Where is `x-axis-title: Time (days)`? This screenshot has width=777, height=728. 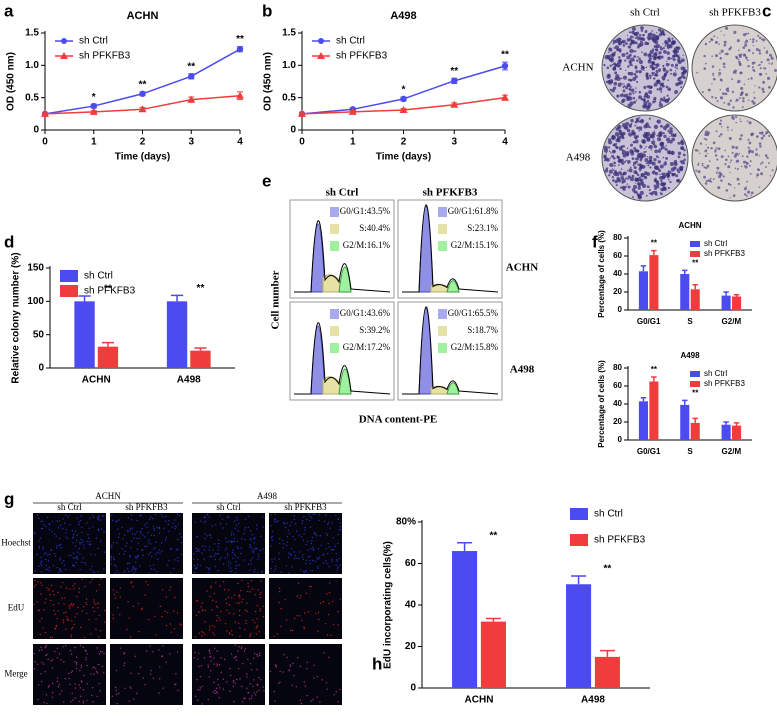 x-axis-title: Time (days) is located at coordinates (142, 157).